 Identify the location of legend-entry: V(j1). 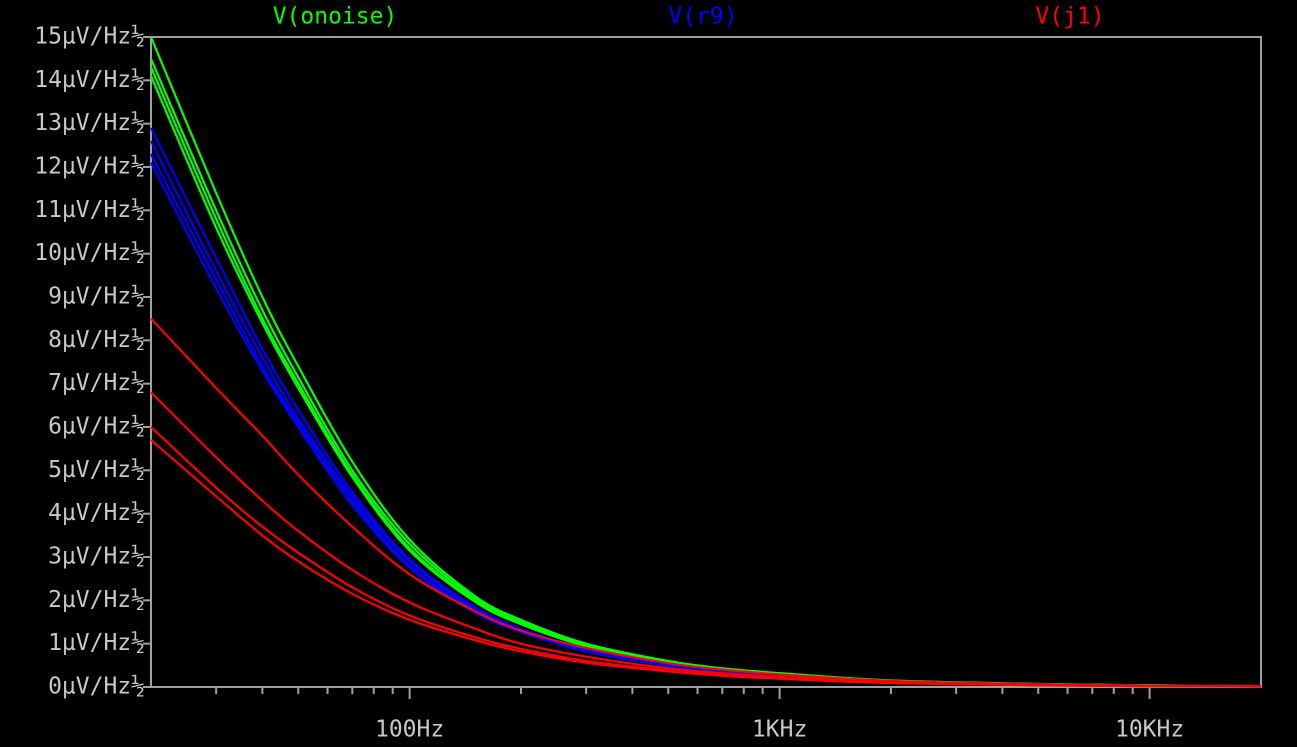
(1069, 17).